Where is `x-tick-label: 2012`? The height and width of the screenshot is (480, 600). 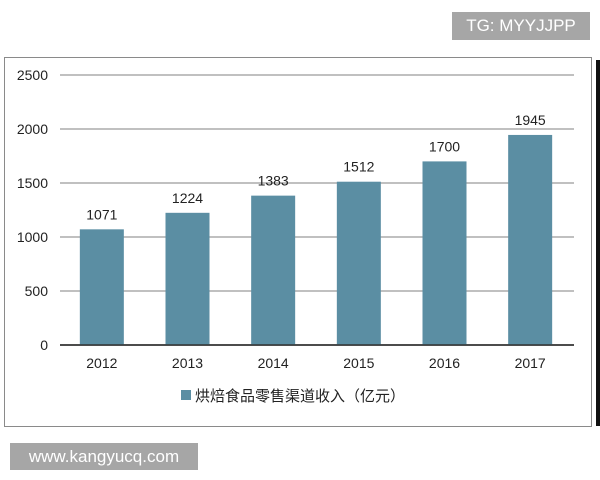 x-tick-label: 2012 is located at coordinates (101, 363).